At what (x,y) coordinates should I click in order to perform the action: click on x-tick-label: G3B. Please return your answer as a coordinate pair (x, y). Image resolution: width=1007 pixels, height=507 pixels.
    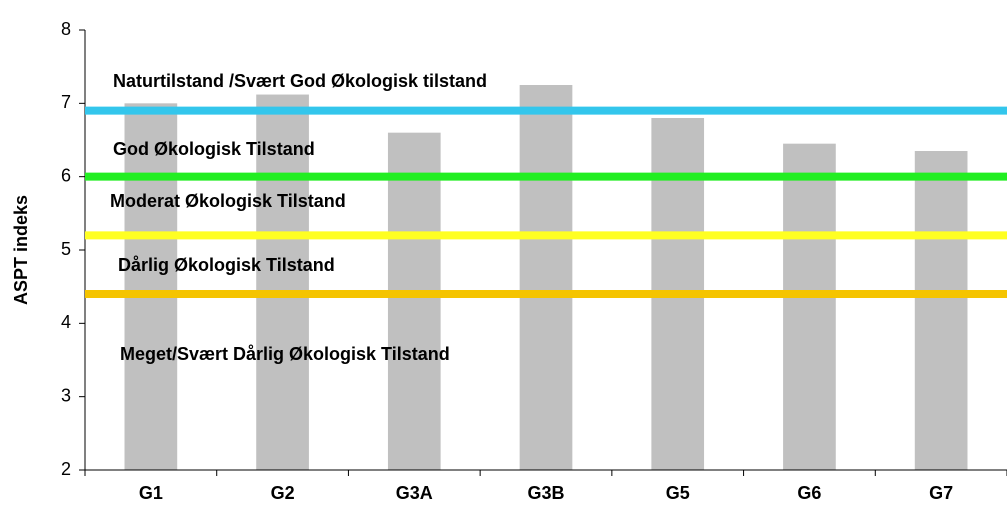
    Looking at the image, I should click on (545, 493).